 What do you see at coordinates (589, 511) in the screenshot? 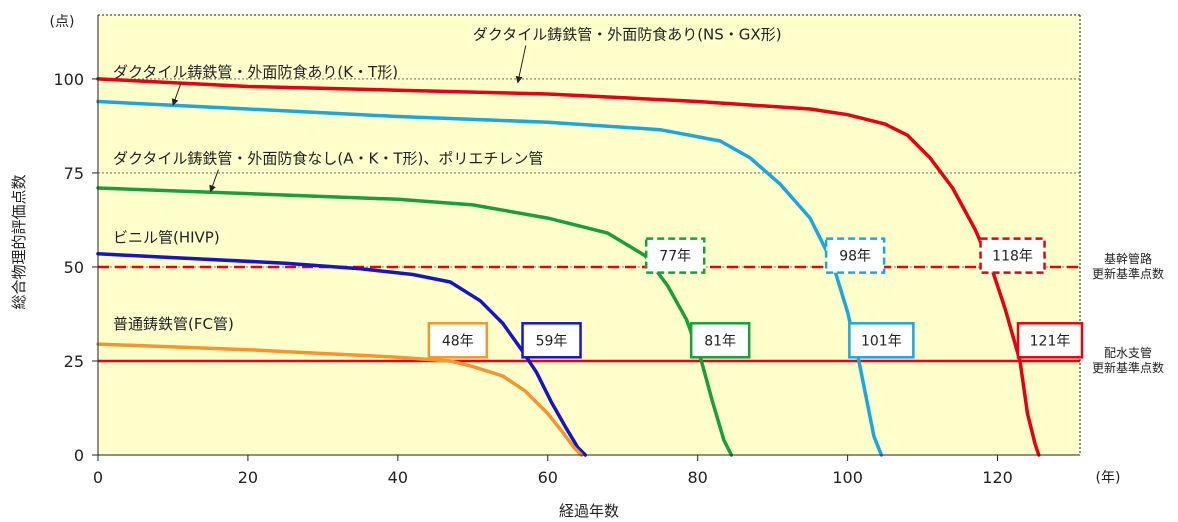
I see `x-axis-label: 経過年数` at bounding box center [589, 511].